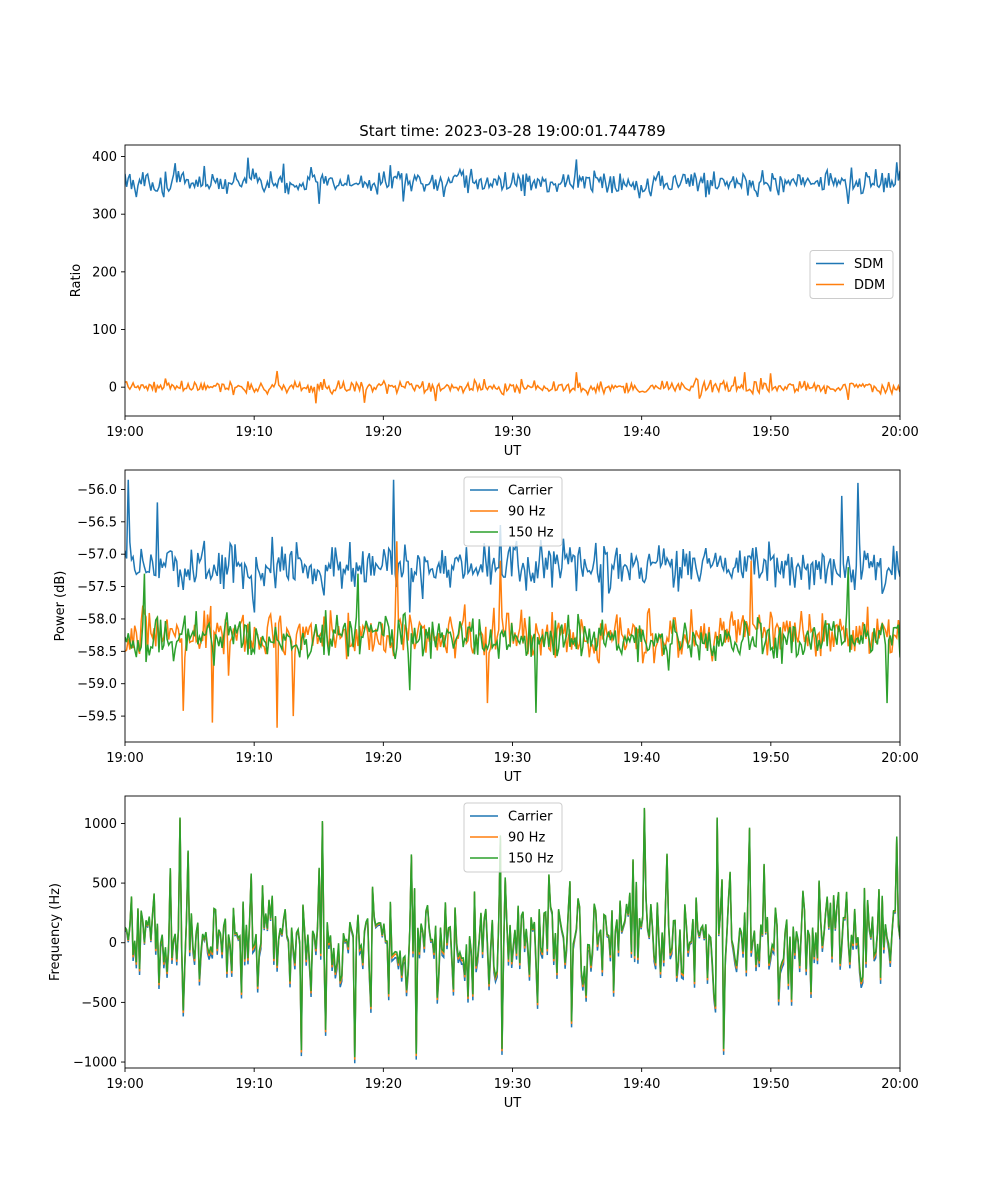 Image resolution: width=1000 pixels, height=1200 pixels. I want to click on y-tick-label: 200, so click(104, 272).